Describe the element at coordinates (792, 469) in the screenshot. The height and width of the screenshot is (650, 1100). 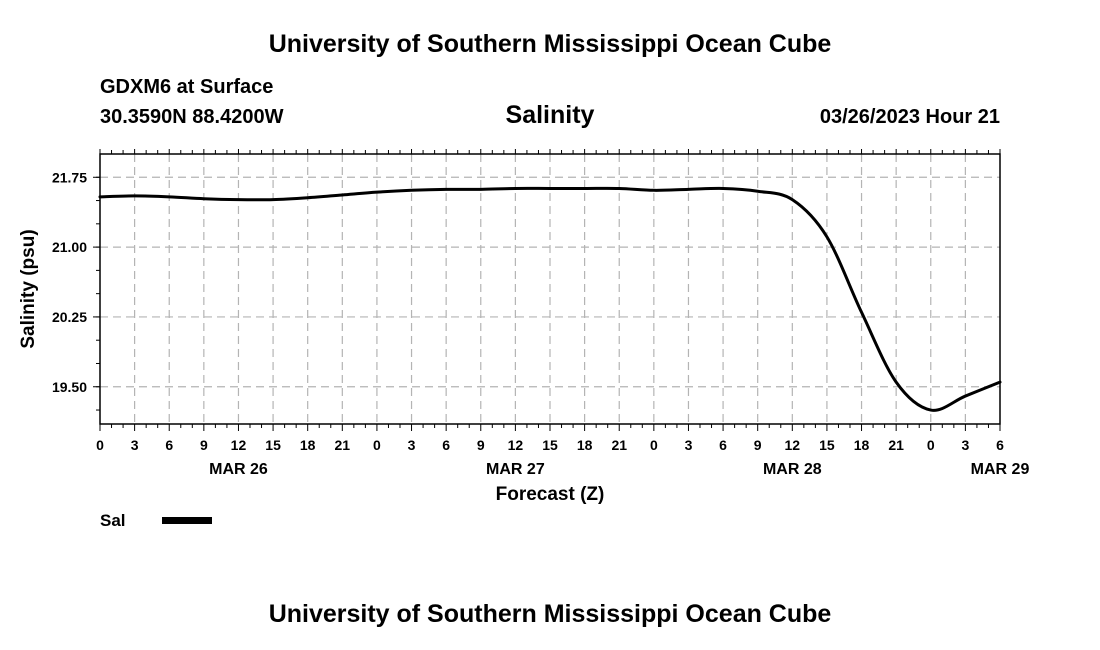
I see `day-label: MAR 28` at that location.